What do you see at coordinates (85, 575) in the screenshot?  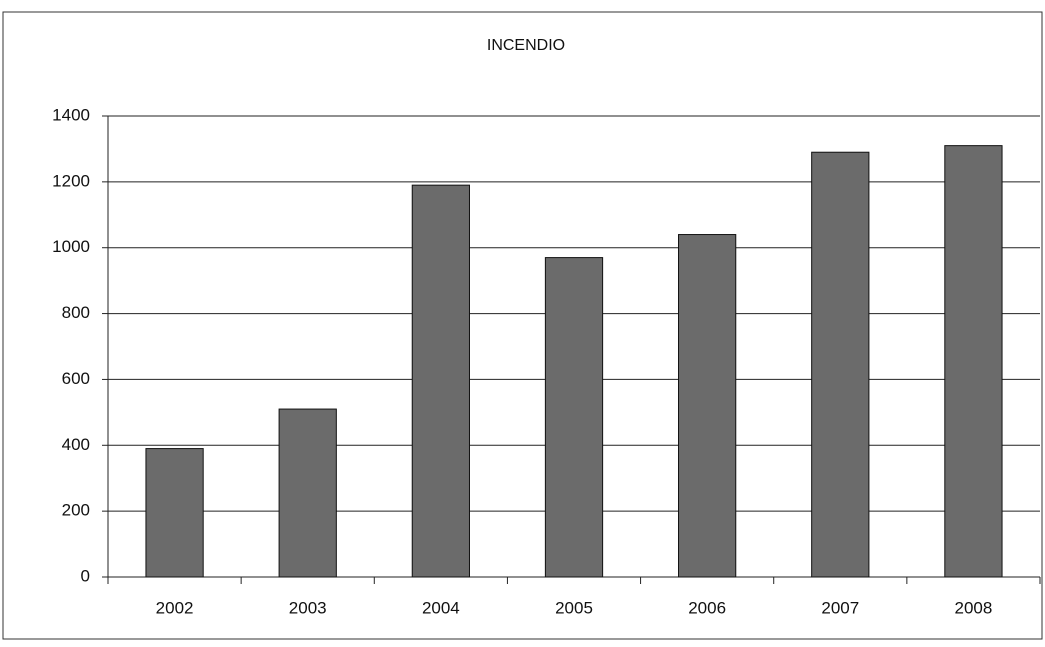 I see `y-tick-label: 0` at bounding box center [85, 575].